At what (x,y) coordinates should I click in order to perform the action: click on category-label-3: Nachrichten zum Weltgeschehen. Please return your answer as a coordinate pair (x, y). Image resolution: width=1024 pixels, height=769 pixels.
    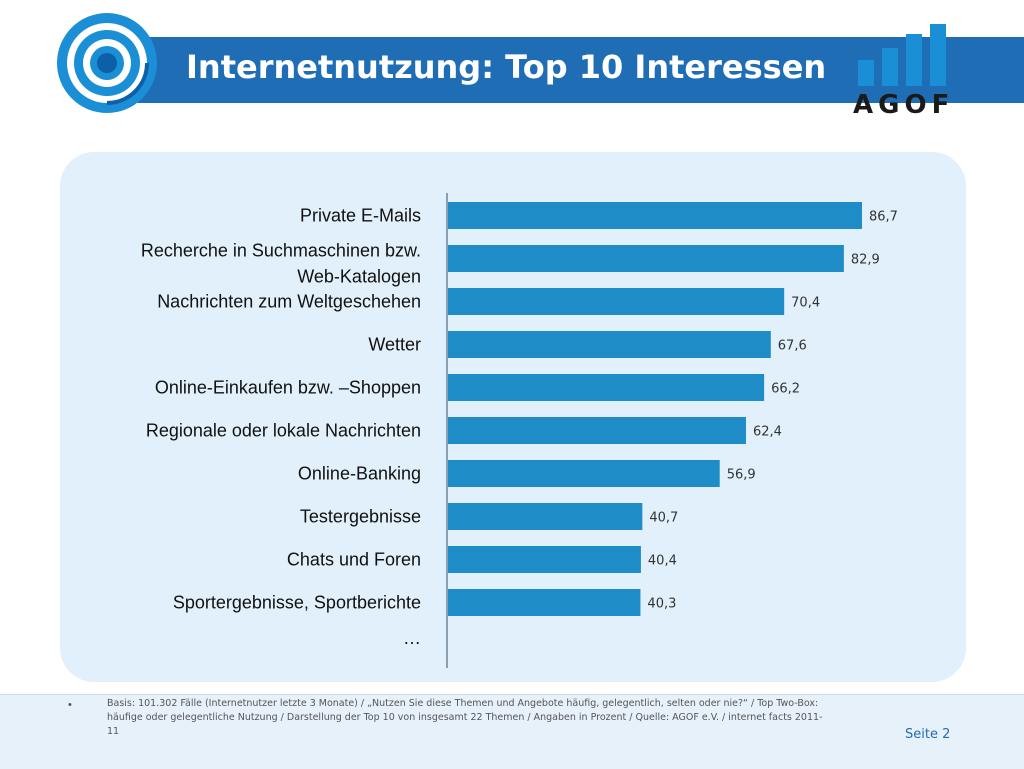
    Looking at the image, I should click on (289, 302).